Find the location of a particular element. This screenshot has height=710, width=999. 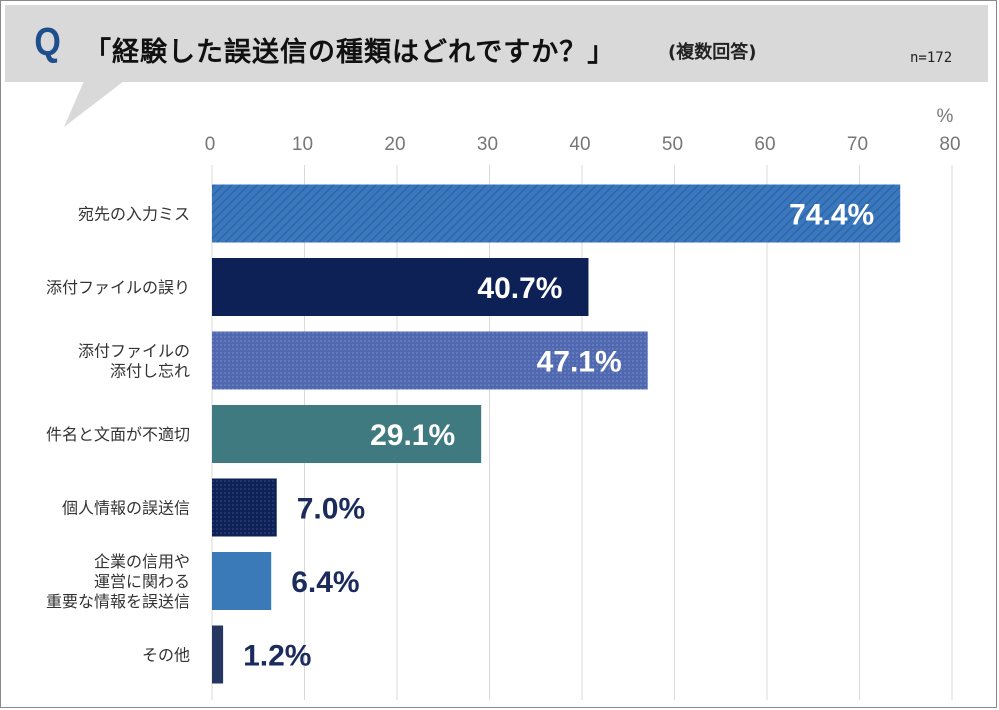

question-note: (複数回答) is located at coordinates (712, 52).